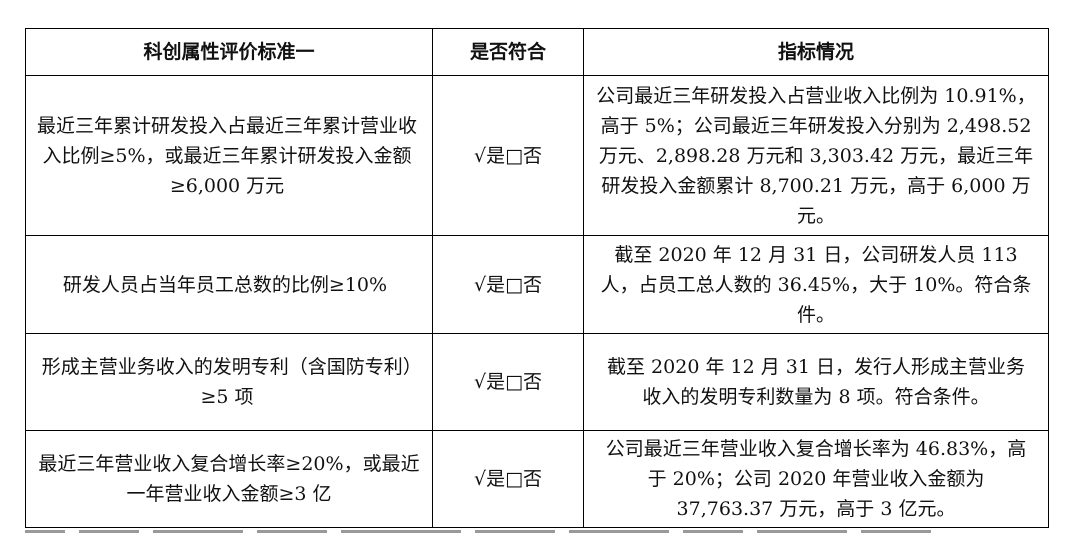 This screenshot has height=536, width=1080. I want to click on criterion-cell: 最近三年营业收入复合增长率≥20%，或最近一年营业收入金额≥3 亿, so click(229, 479).